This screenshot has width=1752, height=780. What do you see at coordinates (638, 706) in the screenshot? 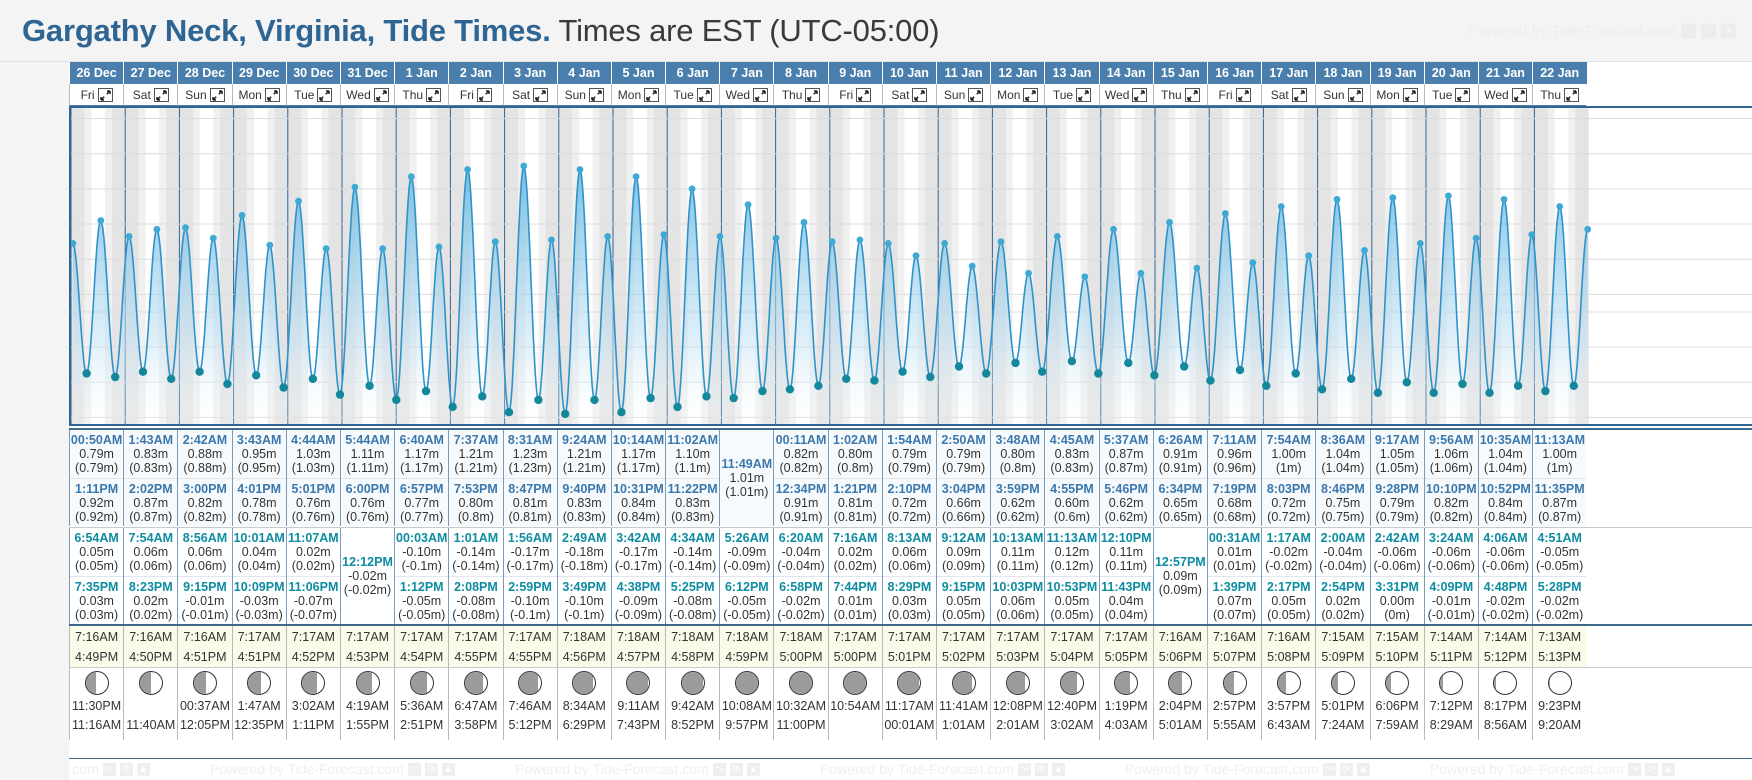
I see `moonset-time: 9:11AM` at bounding box center [638, 706].